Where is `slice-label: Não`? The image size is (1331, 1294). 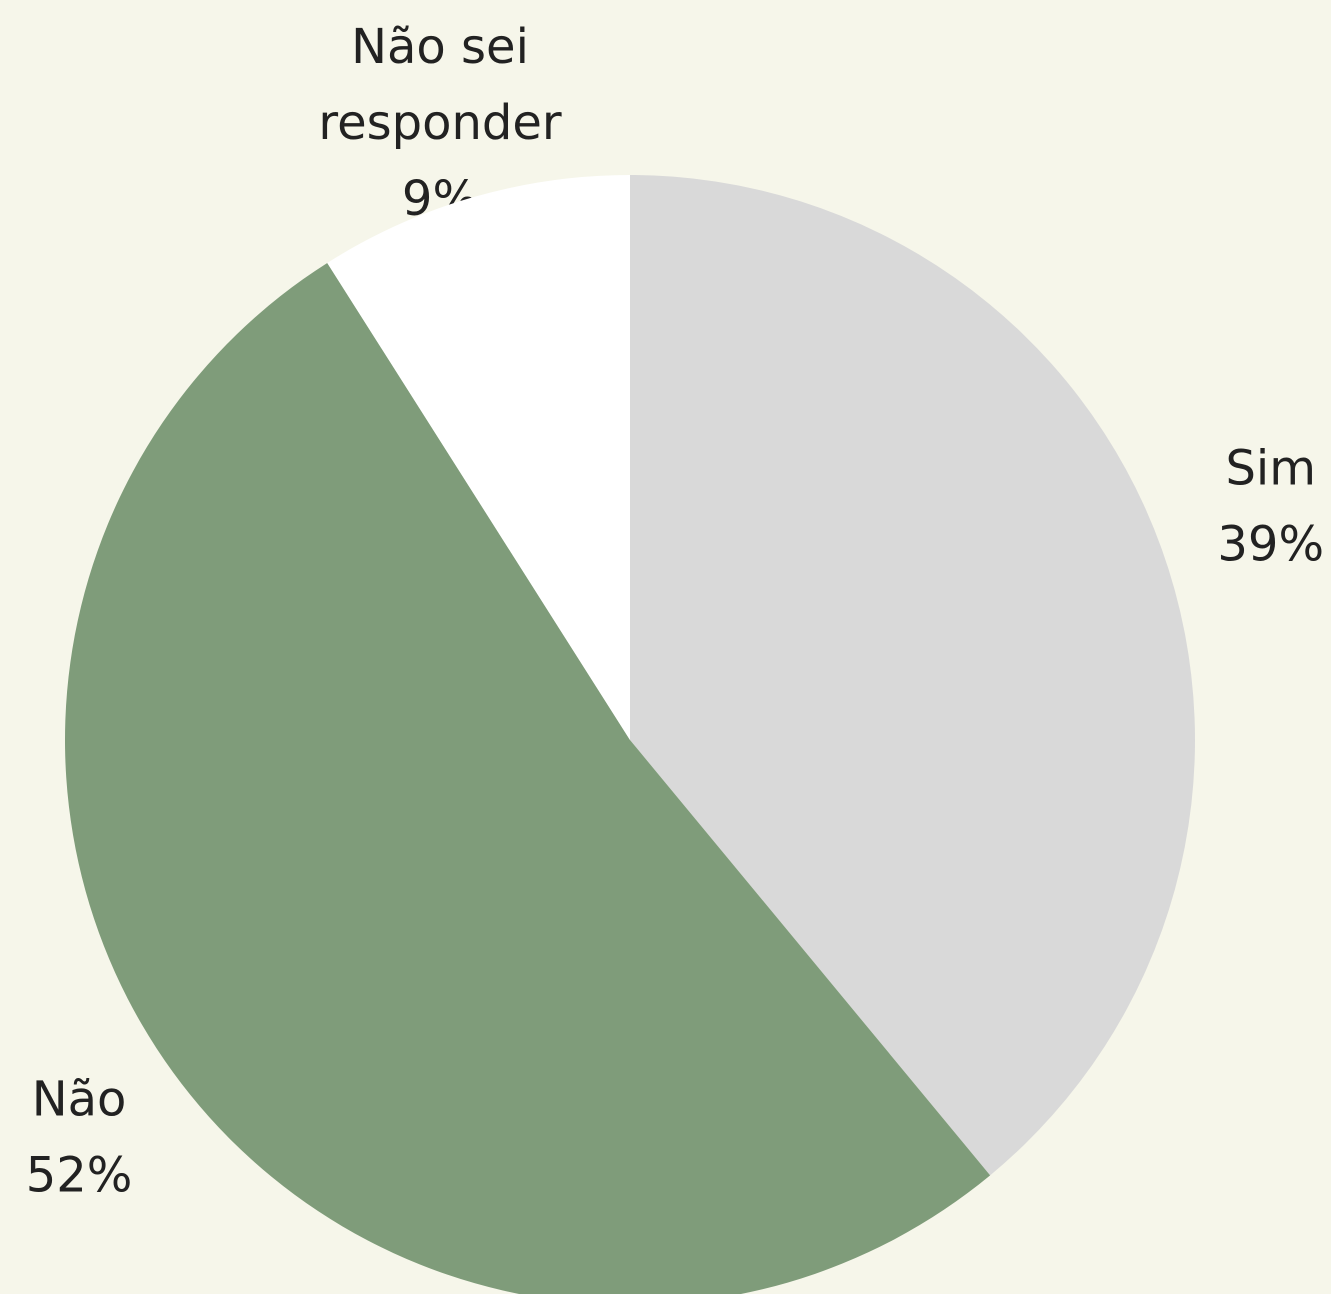
slice-label: Não is located at coordinates (79, 1099).